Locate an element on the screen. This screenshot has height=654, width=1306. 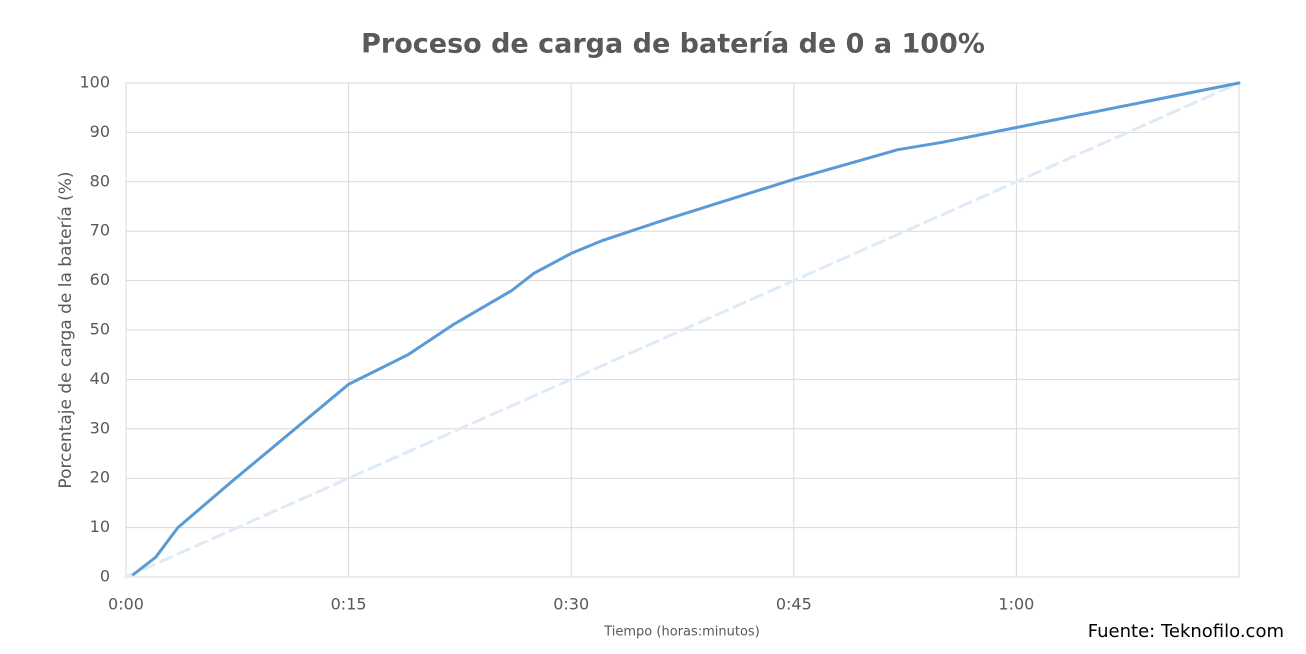
y-tick-label: 50 is located at coordinates (100, 329).